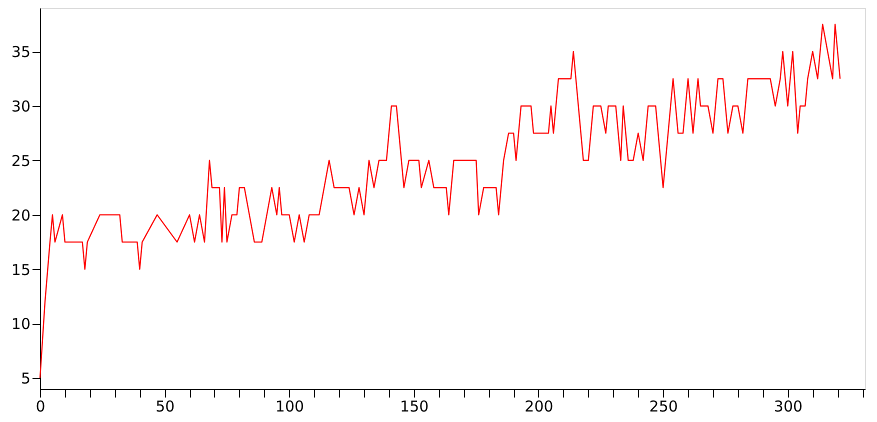 The width and height of the screenshot is (877, 422). I want to click on x-tick-label: 200, so click(539, 407).